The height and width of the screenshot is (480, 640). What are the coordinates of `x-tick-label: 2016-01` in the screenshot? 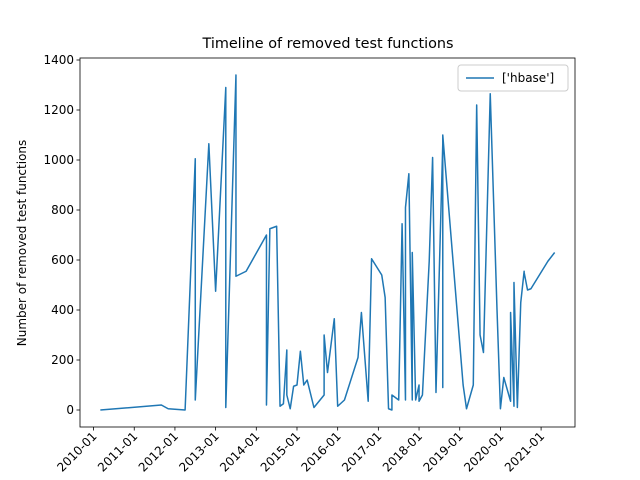 It's located at (320, 451).